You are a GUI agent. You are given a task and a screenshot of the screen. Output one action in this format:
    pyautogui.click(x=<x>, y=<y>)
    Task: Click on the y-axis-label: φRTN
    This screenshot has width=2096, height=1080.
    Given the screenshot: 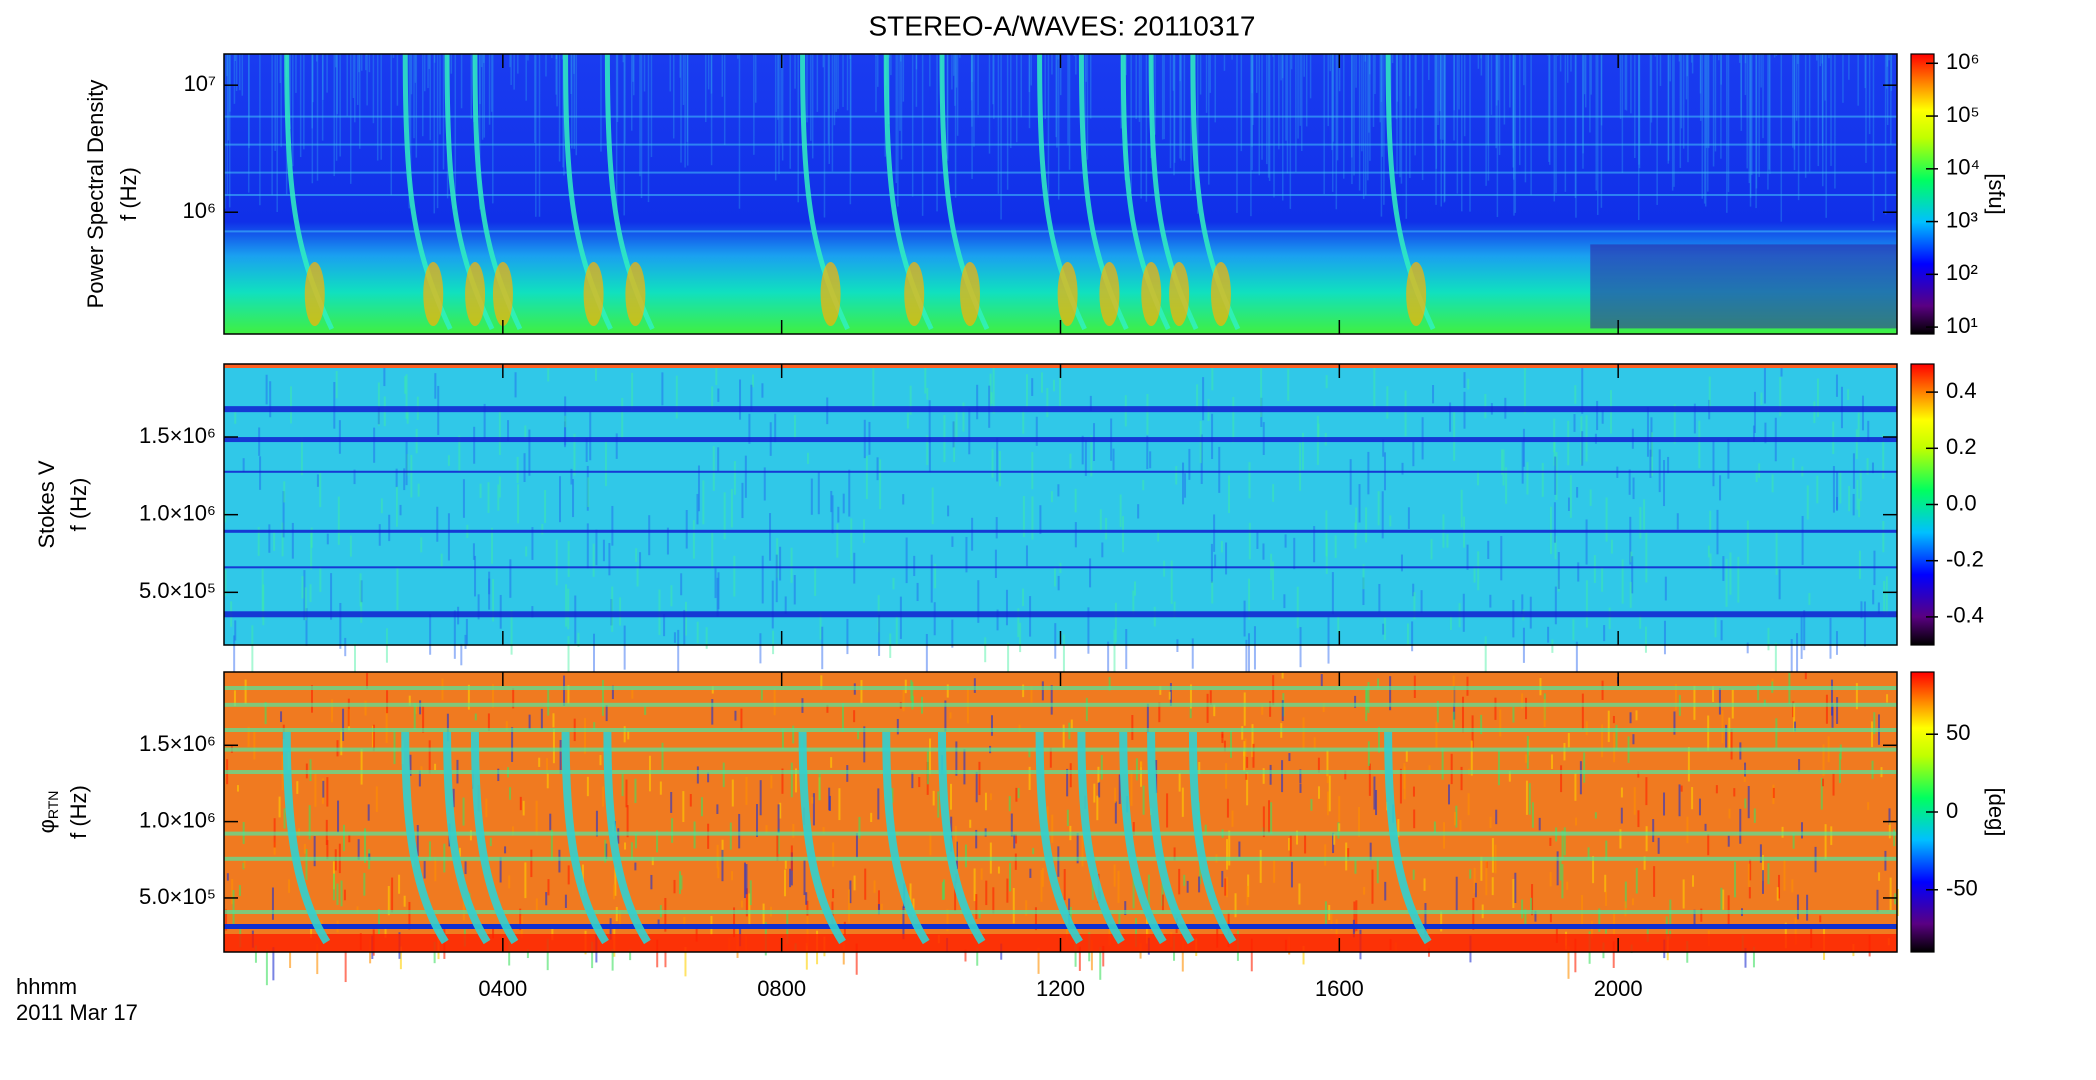 What is the action you would take?
    pyautogui.click(x=47, y=812)
    